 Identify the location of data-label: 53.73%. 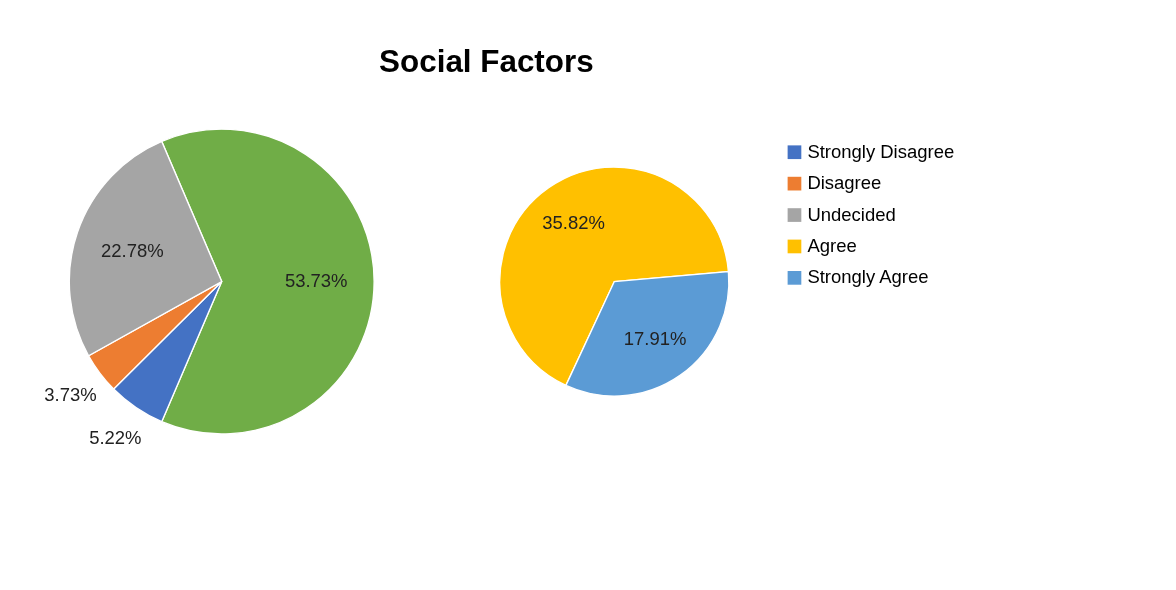
(316, 281).